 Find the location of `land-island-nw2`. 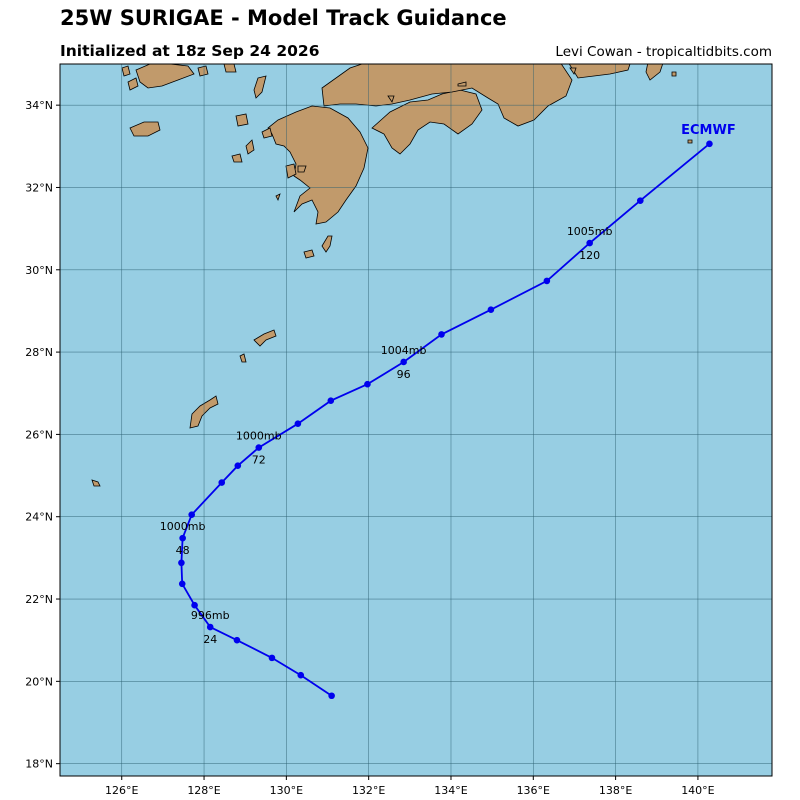

land-island-nw2 is located at coordinates (133, 84).